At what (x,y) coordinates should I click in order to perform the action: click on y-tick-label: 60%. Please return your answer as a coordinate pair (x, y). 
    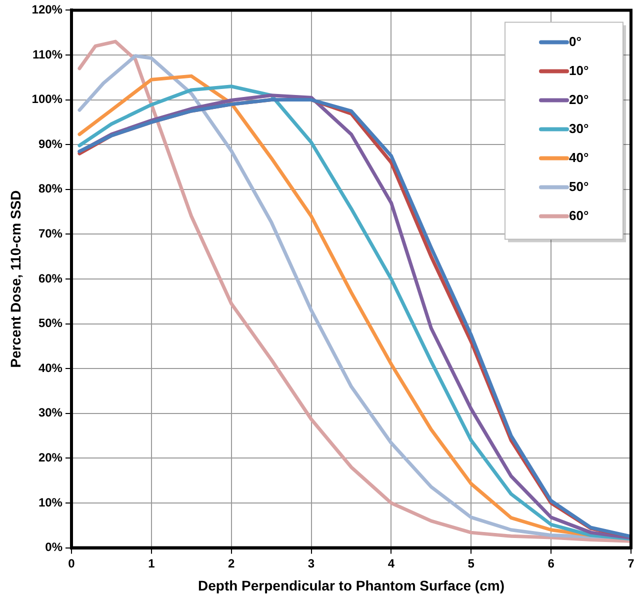
    Looking at the image, I should click on (50, 278).